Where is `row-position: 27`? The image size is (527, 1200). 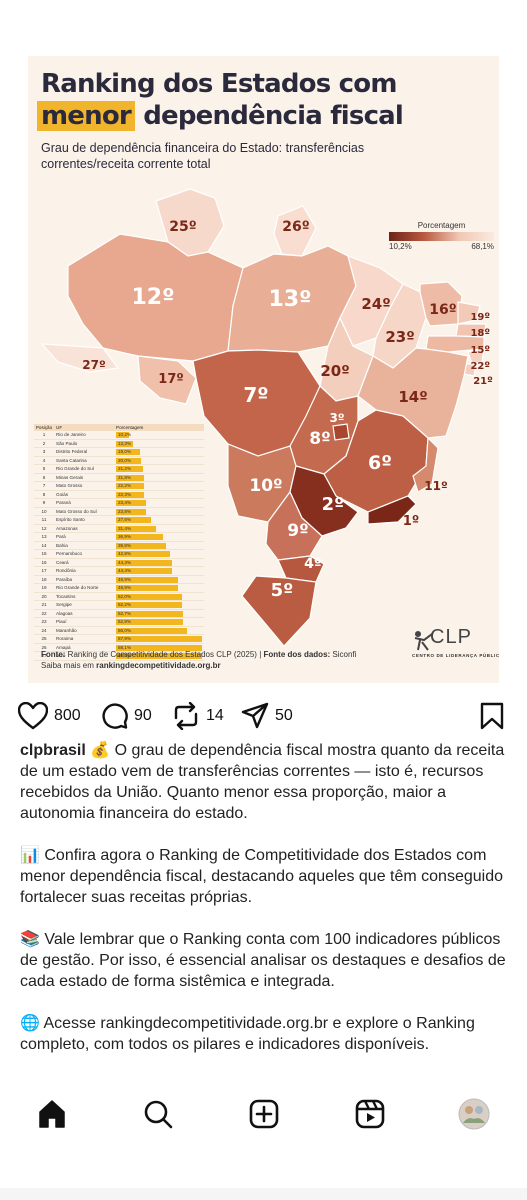
row-position: 27 is located at coordinates (44, 655).